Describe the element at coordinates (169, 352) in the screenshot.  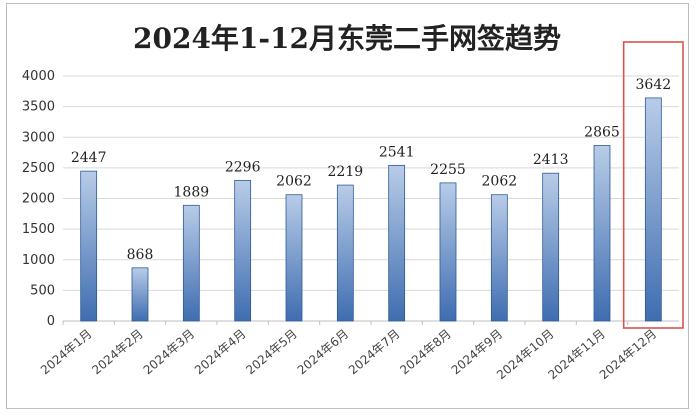
I see `x-tick-label: 2024年3月` at that location.